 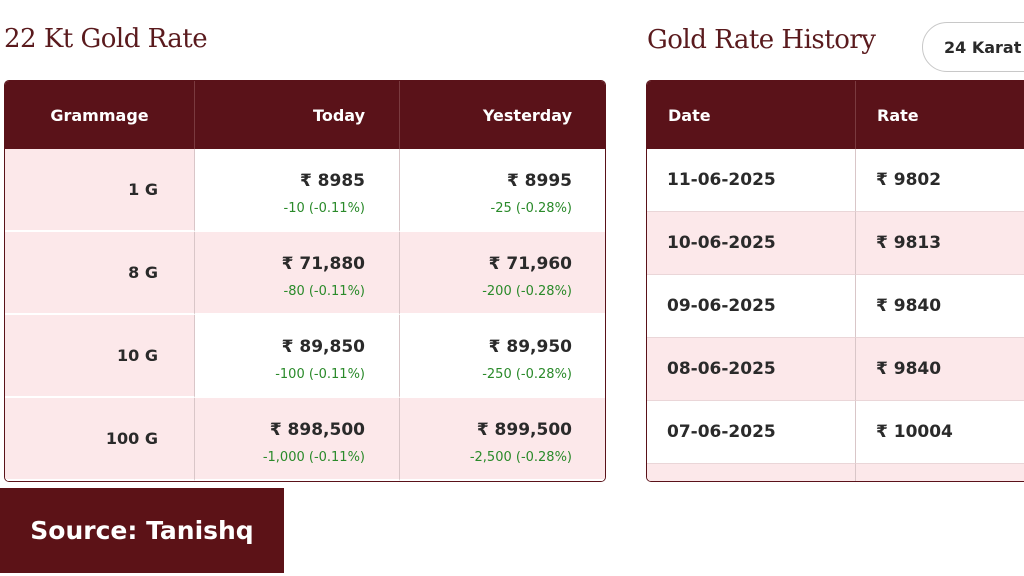 What do you see at coordinates (317, 430) in the screenshot?
I see `price: ₹ 898,500` at bounding box center [317, 430].